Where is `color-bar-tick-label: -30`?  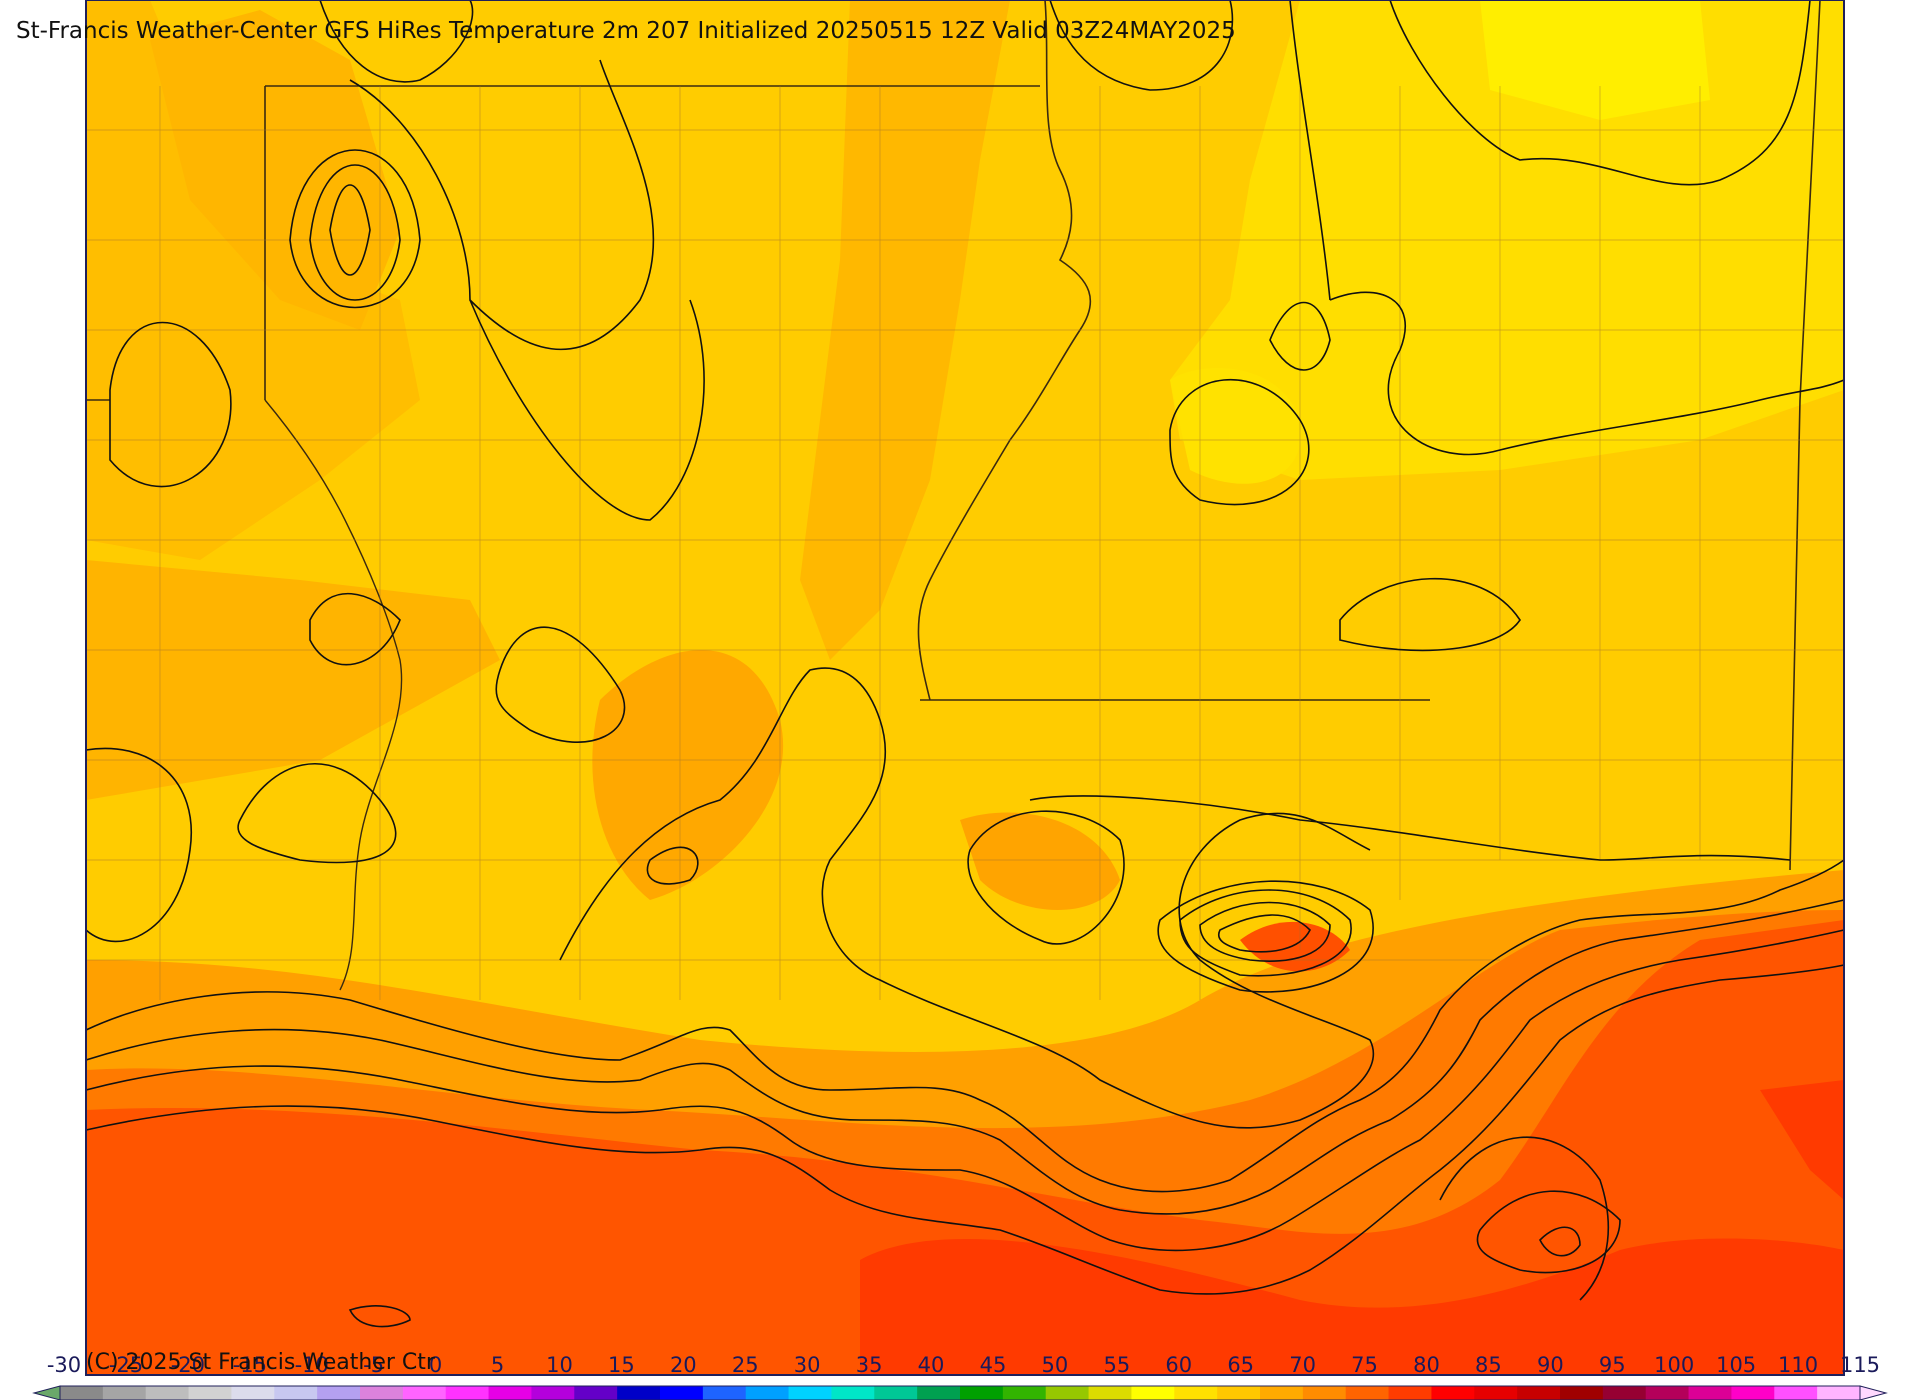 color-bar-tick-label: -30 is located at coordinates (64, 1365).